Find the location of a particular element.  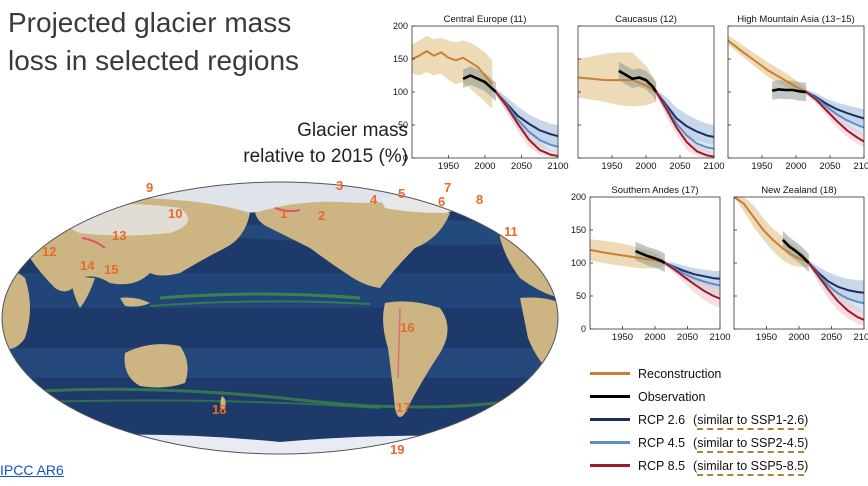

legend-swatch-rcp26 is located at coordinates (610, 419).